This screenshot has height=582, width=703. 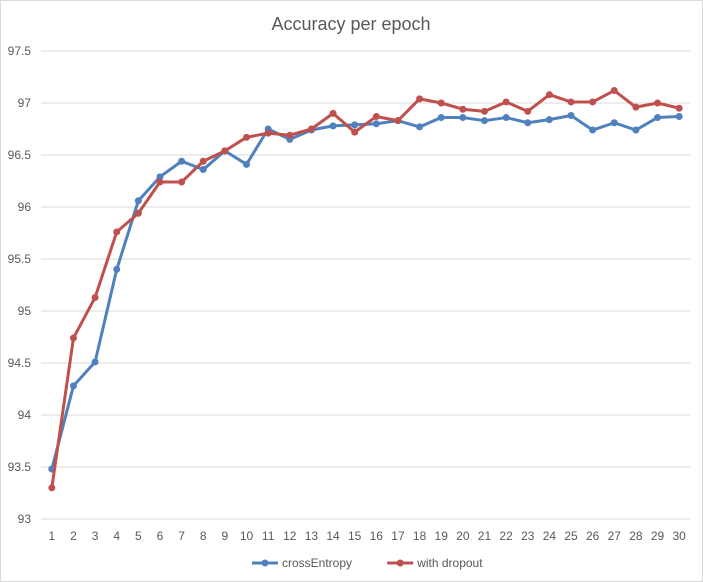 What do you see at coordinates (333, 536) in the screenshot?
I see `x-tick-label: 14` at bounding box center [333, 536].